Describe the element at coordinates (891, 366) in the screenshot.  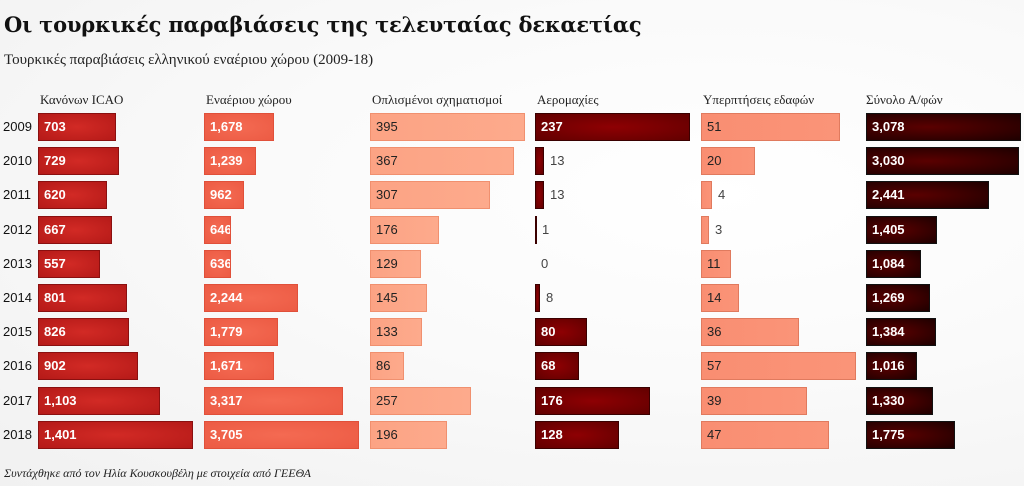
I see `bar-with-label: 1,016` at that location.